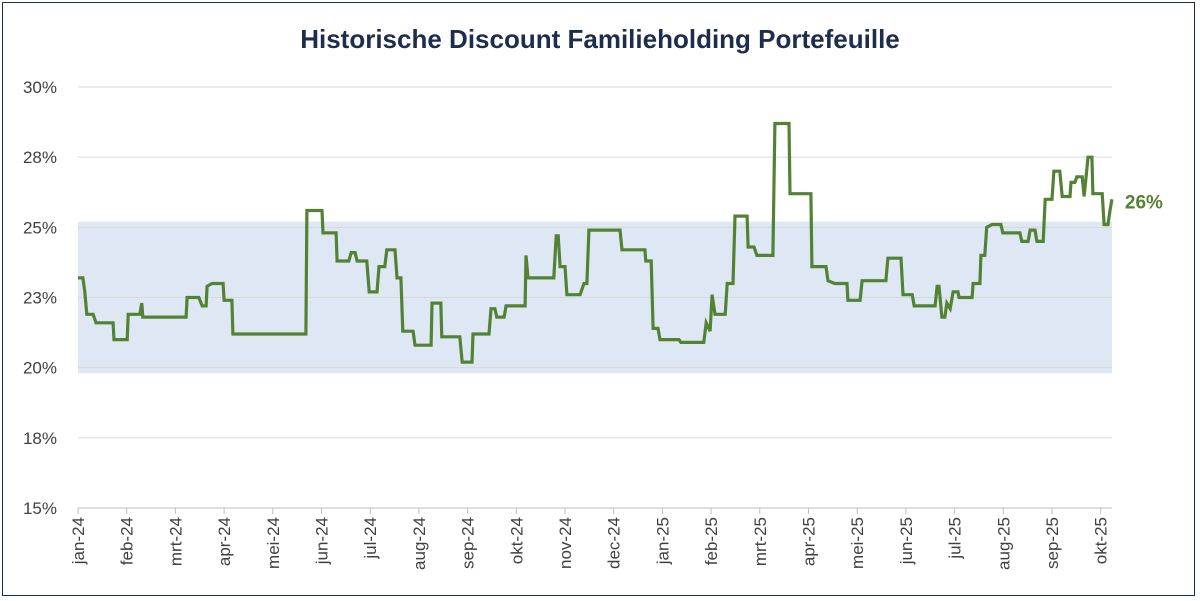 The height and width of the screenshot is (601, 1200). Describe the element at coordinates (40, 157) in the screenshot. I see `y-tick-label: 28%` at that location.